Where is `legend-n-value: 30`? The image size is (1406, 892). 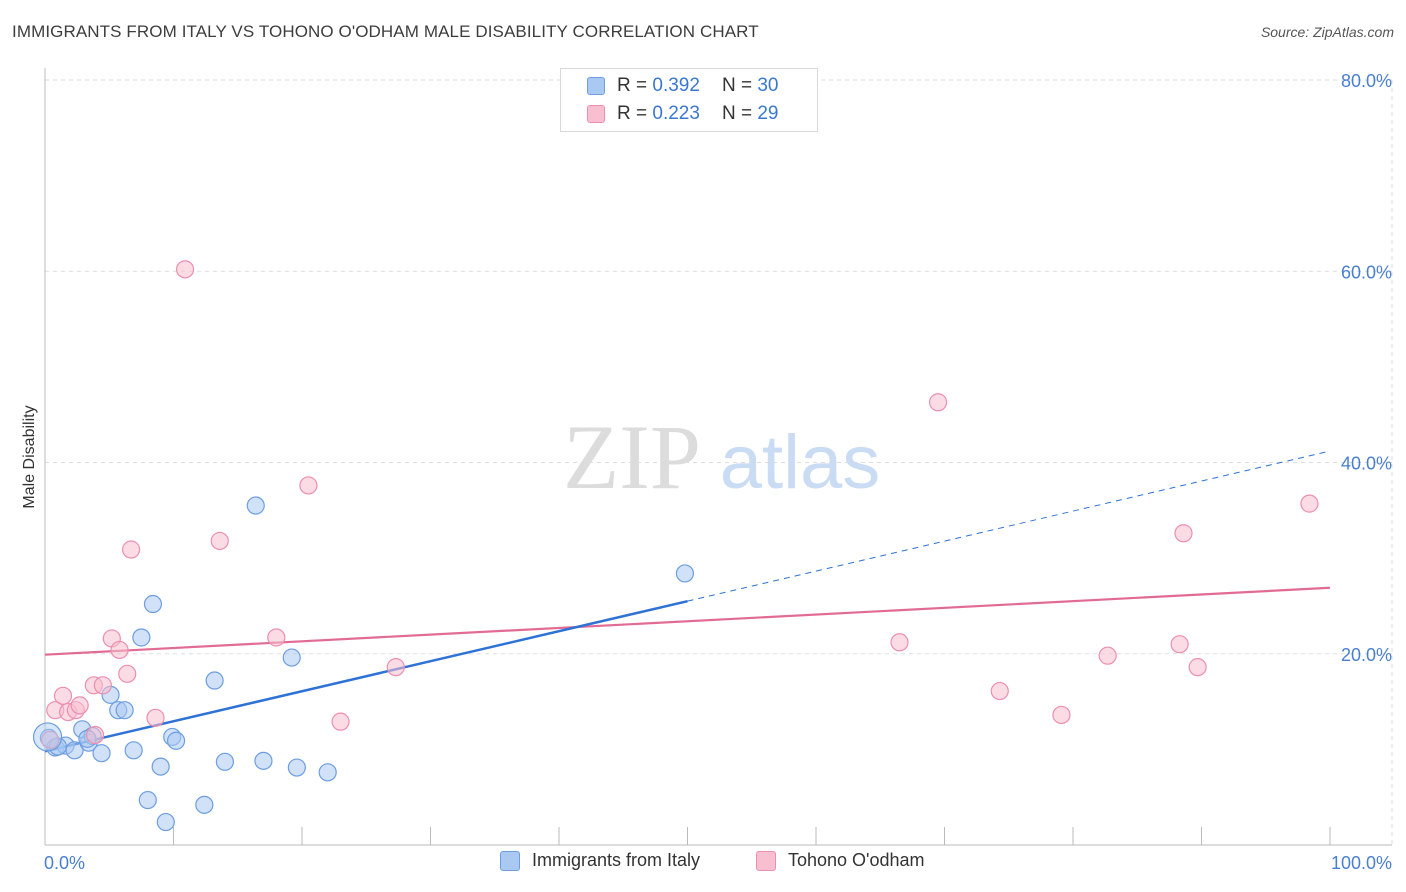
legend-n-value: 30 is located at coordinates (768, 85).